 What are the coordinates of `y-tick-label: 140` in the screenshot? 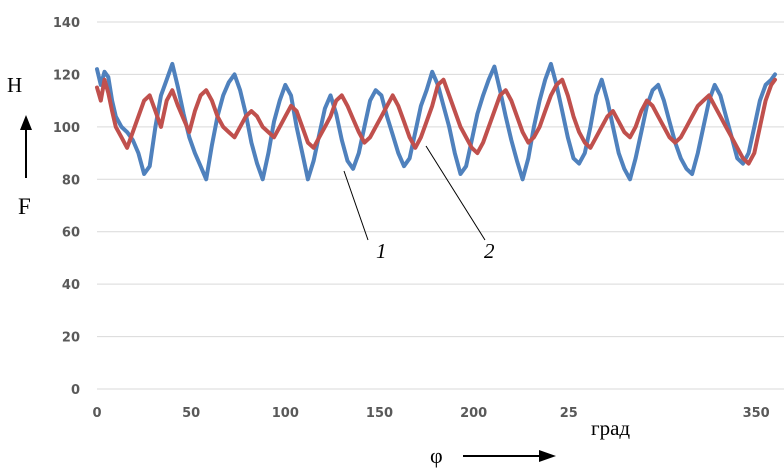 It's located at (66, 23).